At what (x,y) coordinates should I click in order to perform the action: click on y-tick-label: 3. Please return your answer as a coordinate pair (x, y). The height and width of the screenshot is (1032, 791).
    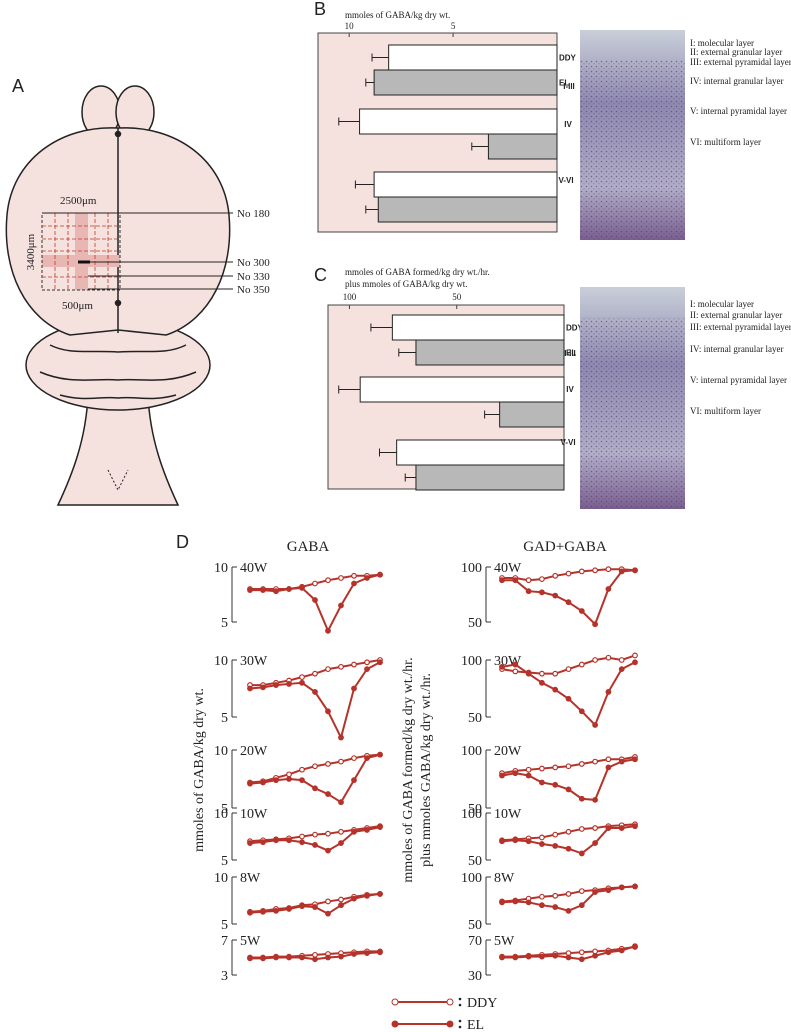
    Looking at the image, I should click on (224, 976).